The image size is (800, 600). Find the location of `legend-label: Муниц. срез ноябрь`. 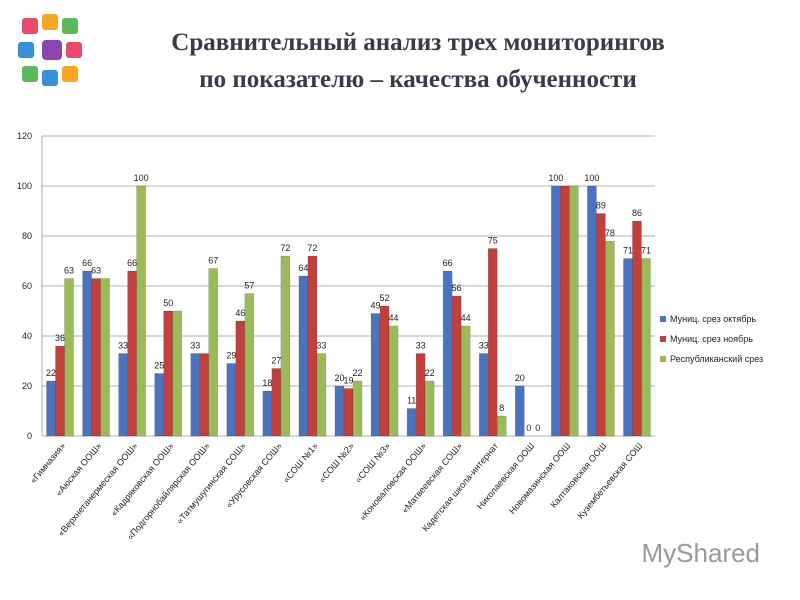

legend-label: Муниц. срез ноябрь is located at coordinates (711, 339).